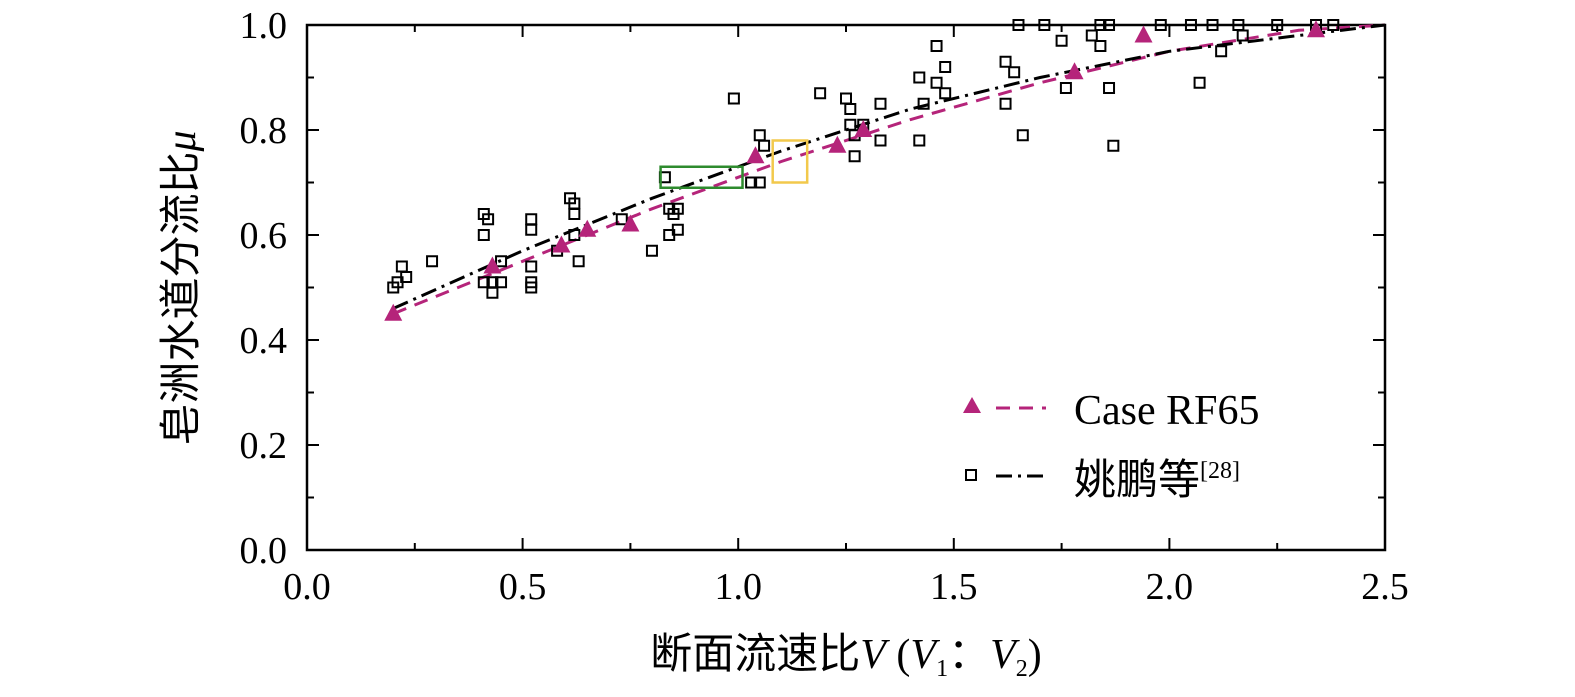 Image resolution: width=1575 pixels, height=697 pixels. Describe the element at coordinates (264, 446) in the screenshot. I see `y-tick-label: 0.2` at that location.